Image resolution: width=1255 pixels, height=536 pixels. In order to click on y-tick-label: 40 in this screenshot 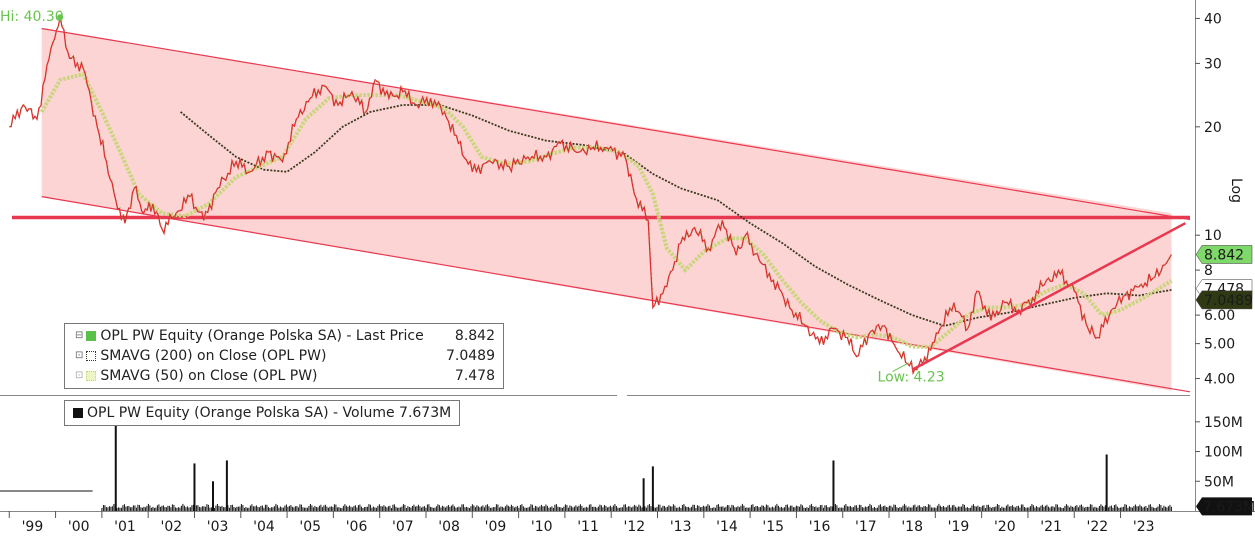, I will do `click(1213, 19)`.